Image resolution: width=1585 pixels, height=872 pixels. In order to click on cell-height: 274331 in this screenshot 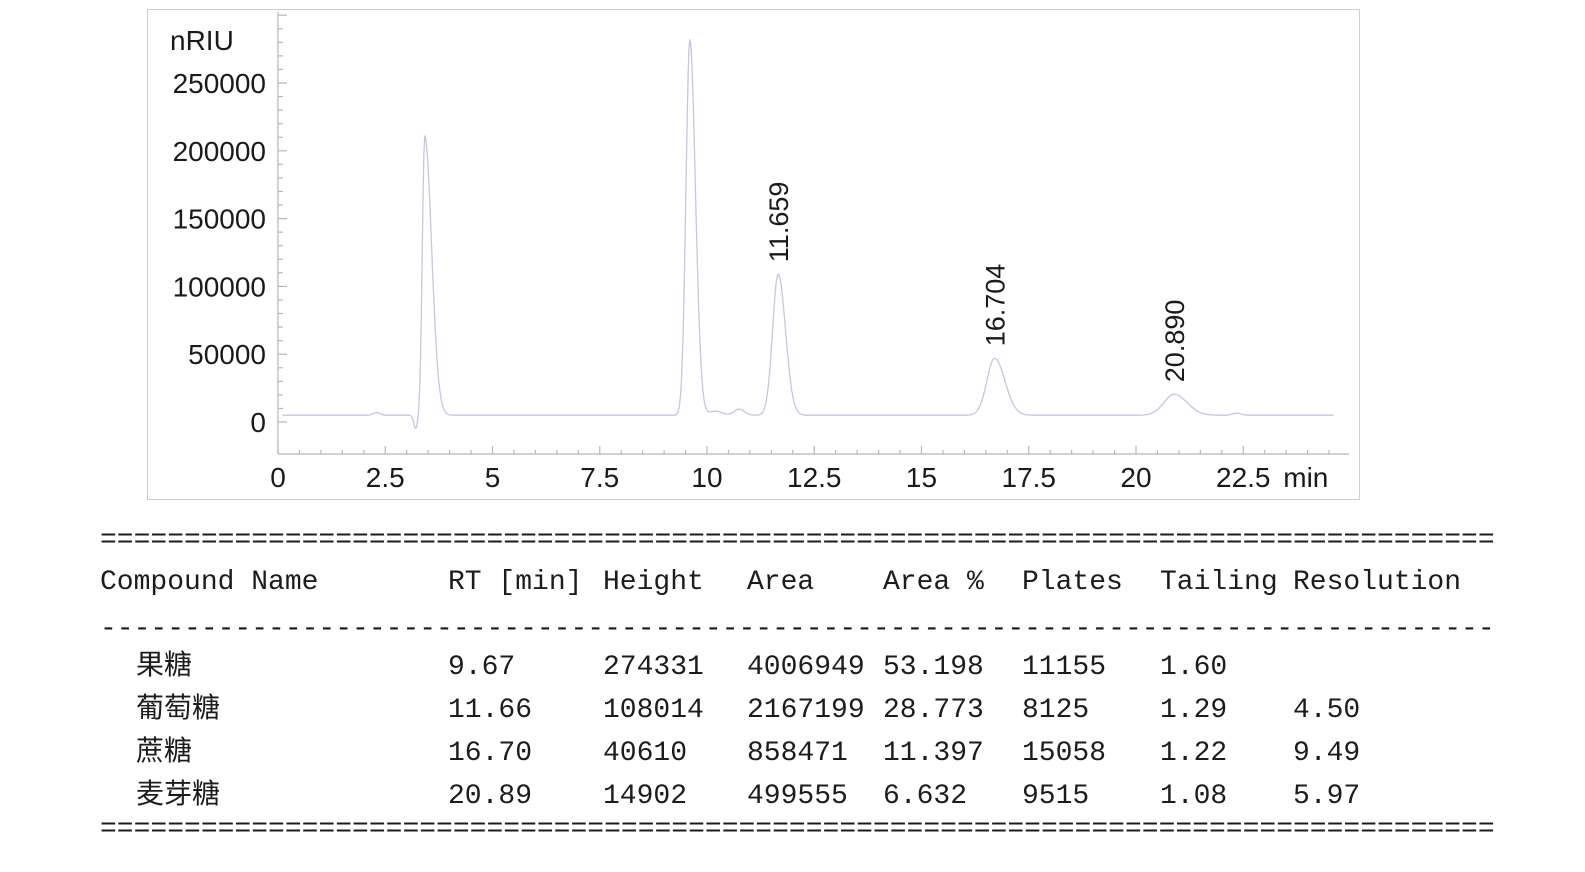, I will do `click(653, 667)`.